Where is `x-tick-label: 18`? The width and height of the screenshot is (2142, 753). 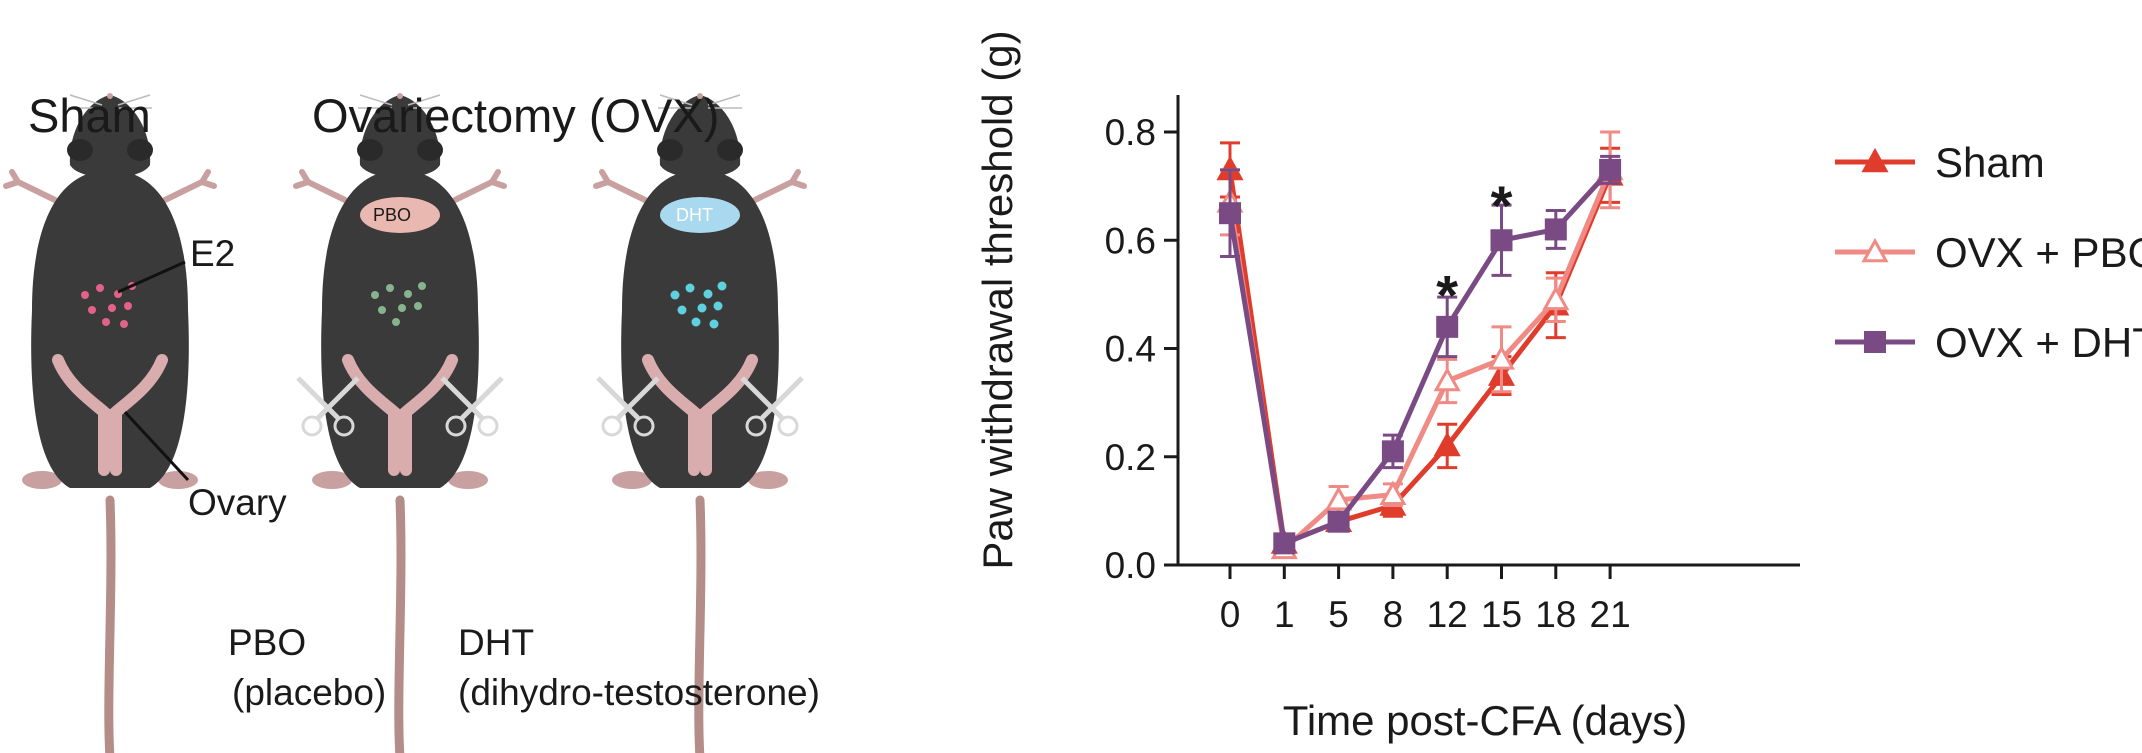 x-tick-label: 18 is located at coordinates (1555, 614).